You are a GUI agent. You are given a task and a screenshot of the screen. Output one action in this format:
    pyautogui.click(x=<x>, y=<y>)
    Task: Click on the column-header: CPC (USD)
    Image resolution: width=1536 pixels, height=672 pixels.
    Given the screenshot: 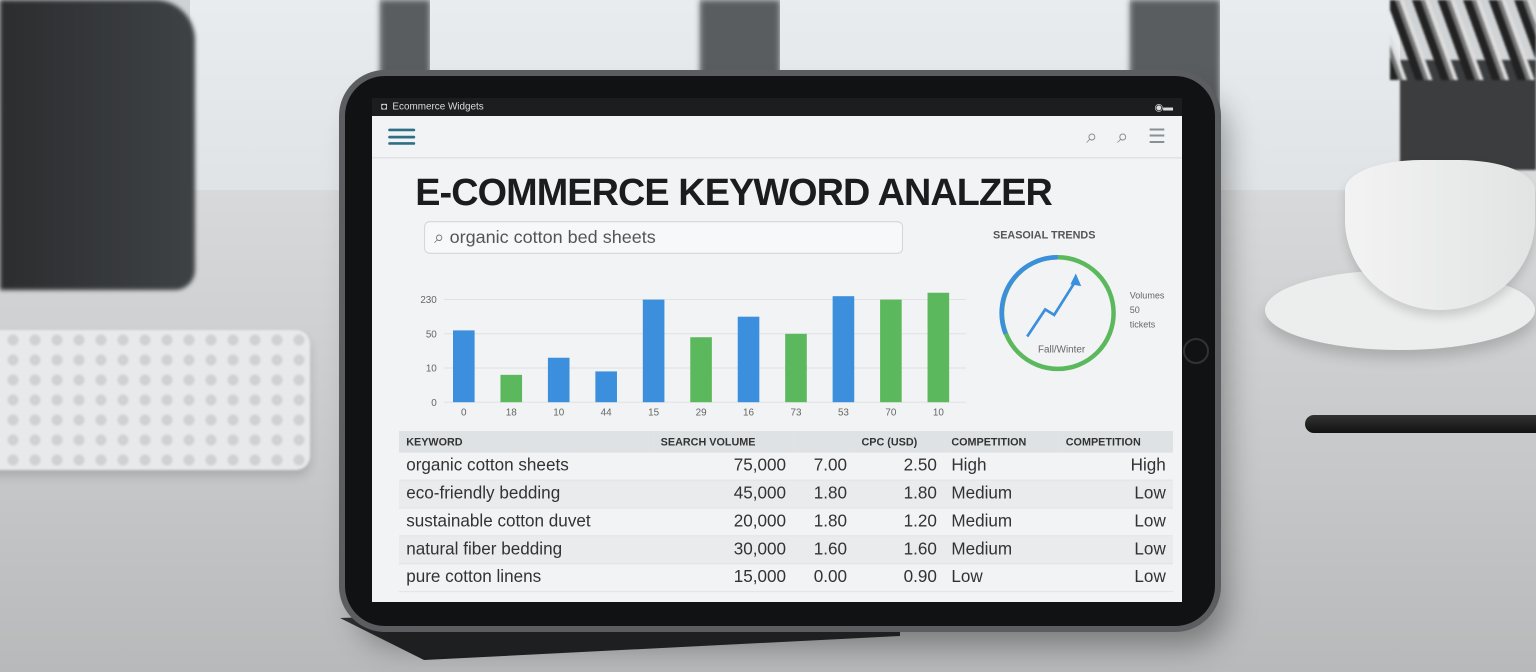 What is the action you would take?
    pyautogui.click(x=899, y=442)
    